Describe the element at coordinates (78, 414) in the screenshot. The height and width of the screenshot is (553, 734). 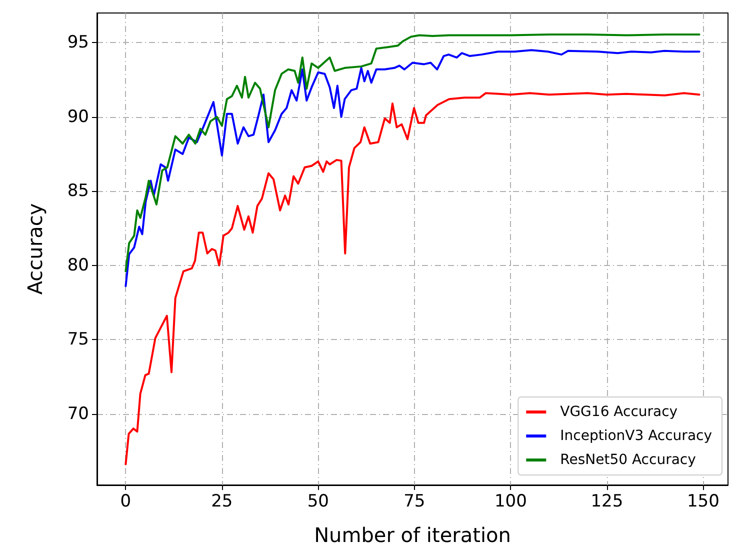
I see `y-tick-label: 70` at that location.